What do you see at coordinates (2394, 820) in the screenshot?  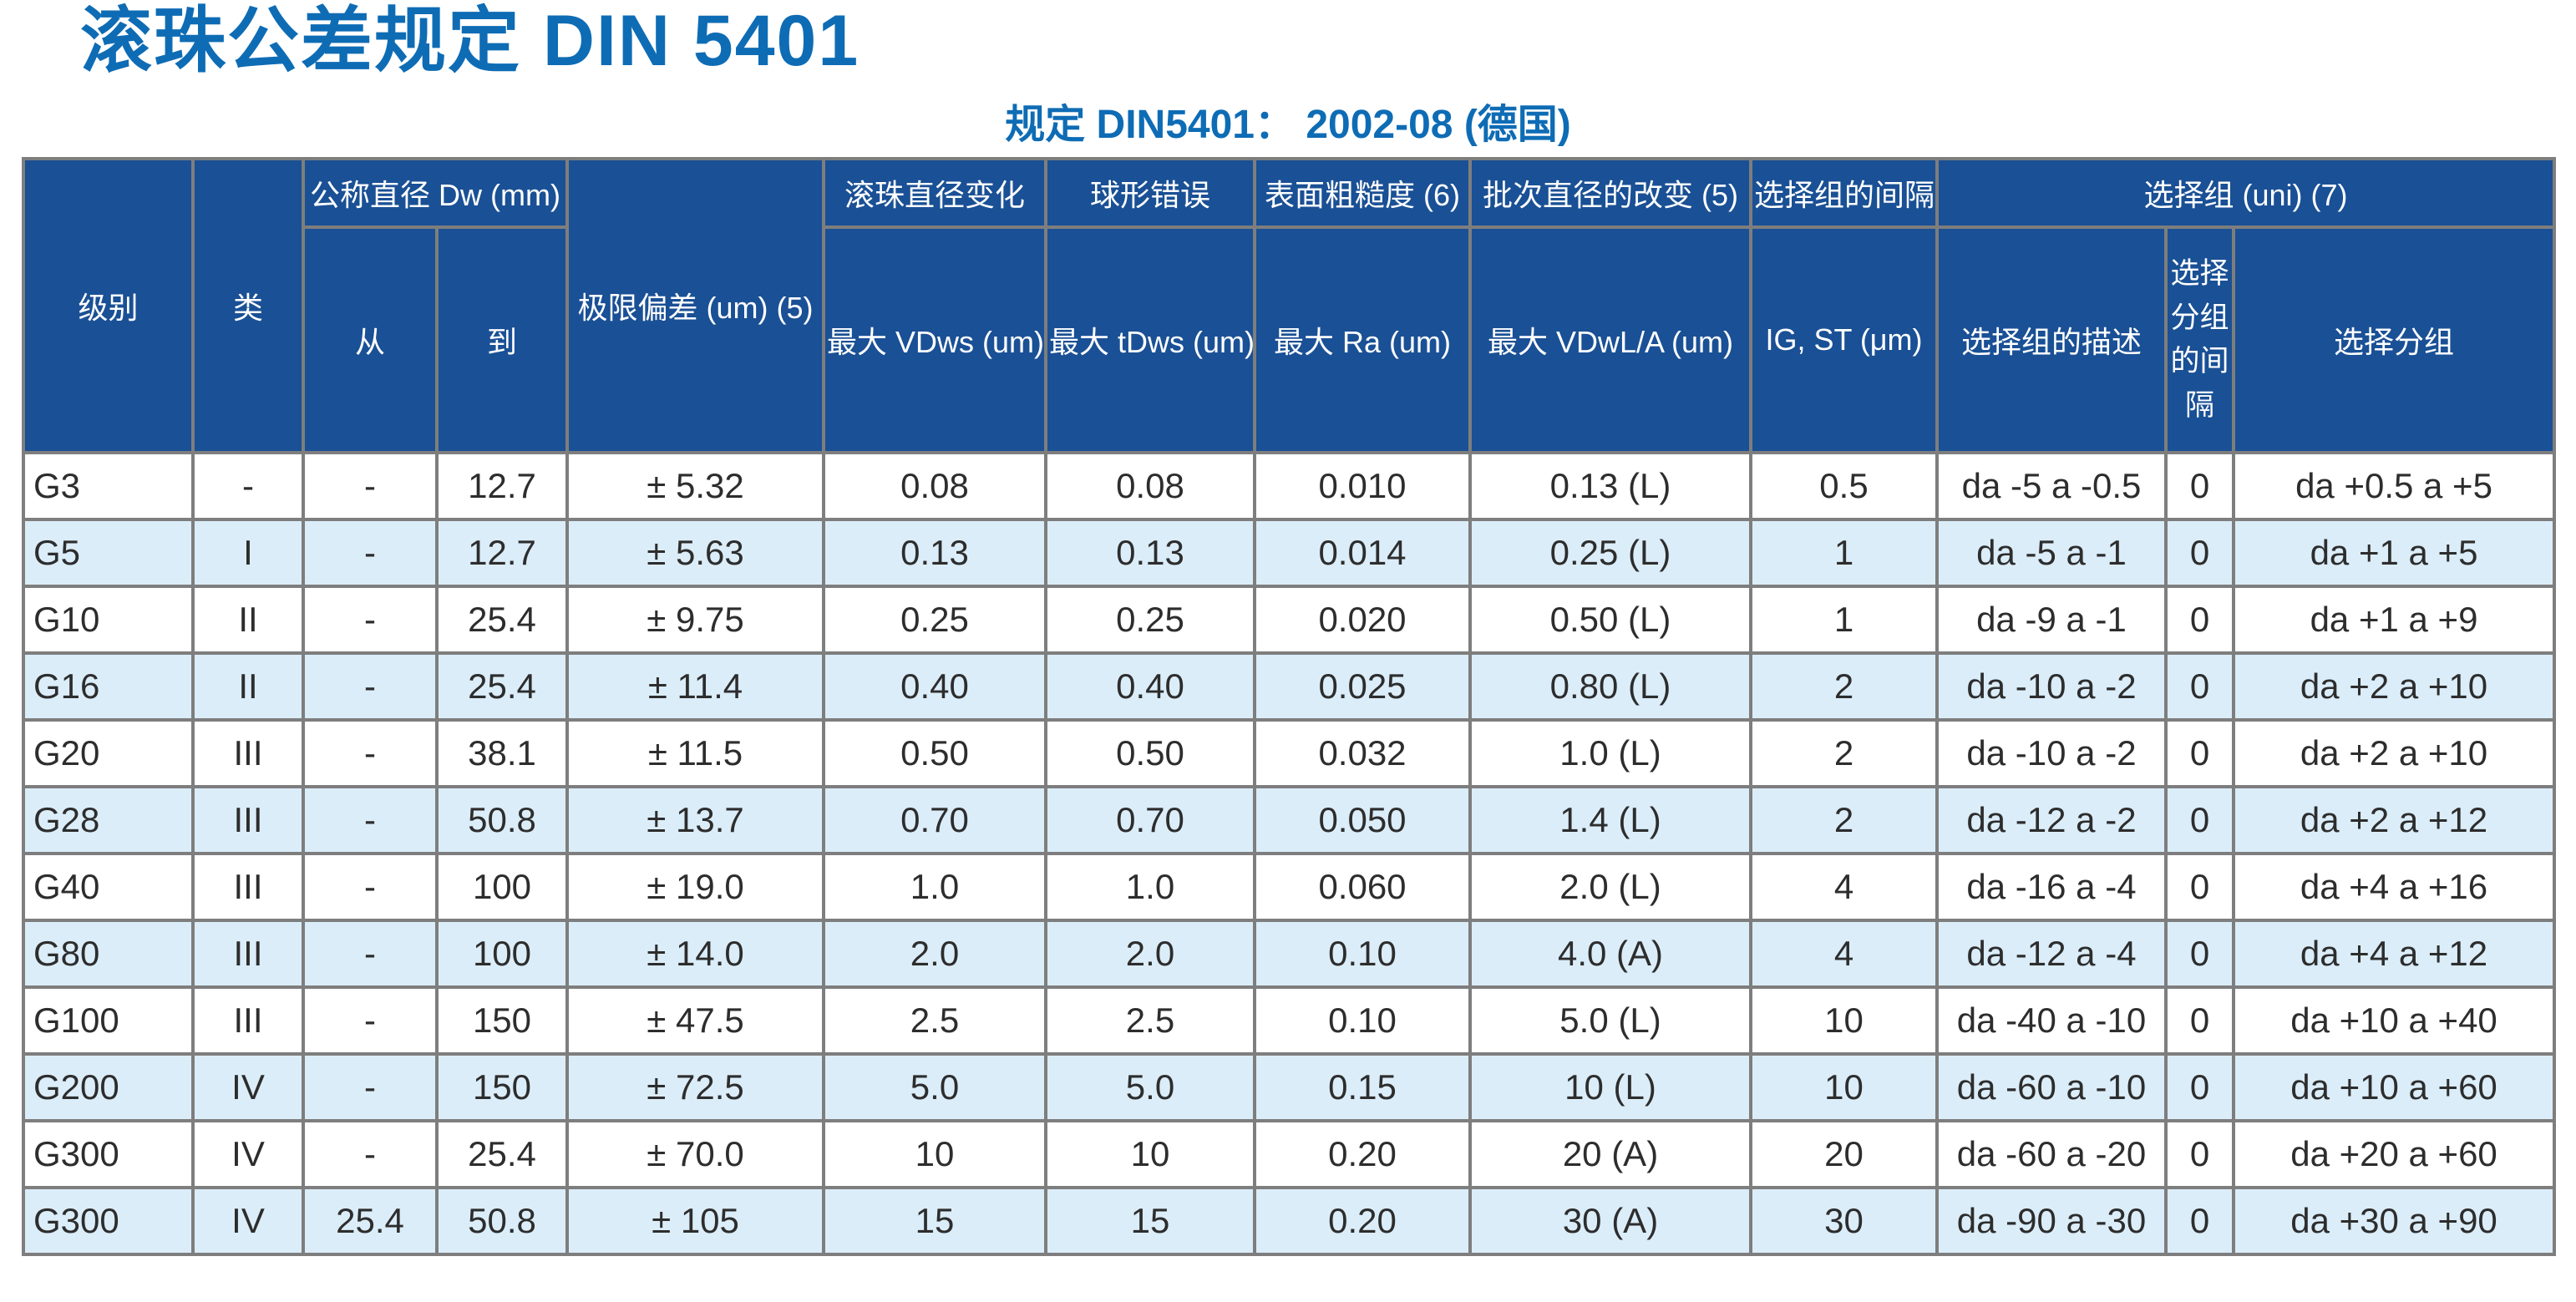 I see `cell-selection-subgroup: da +2 a +12` at bounding box center [2394, 820].